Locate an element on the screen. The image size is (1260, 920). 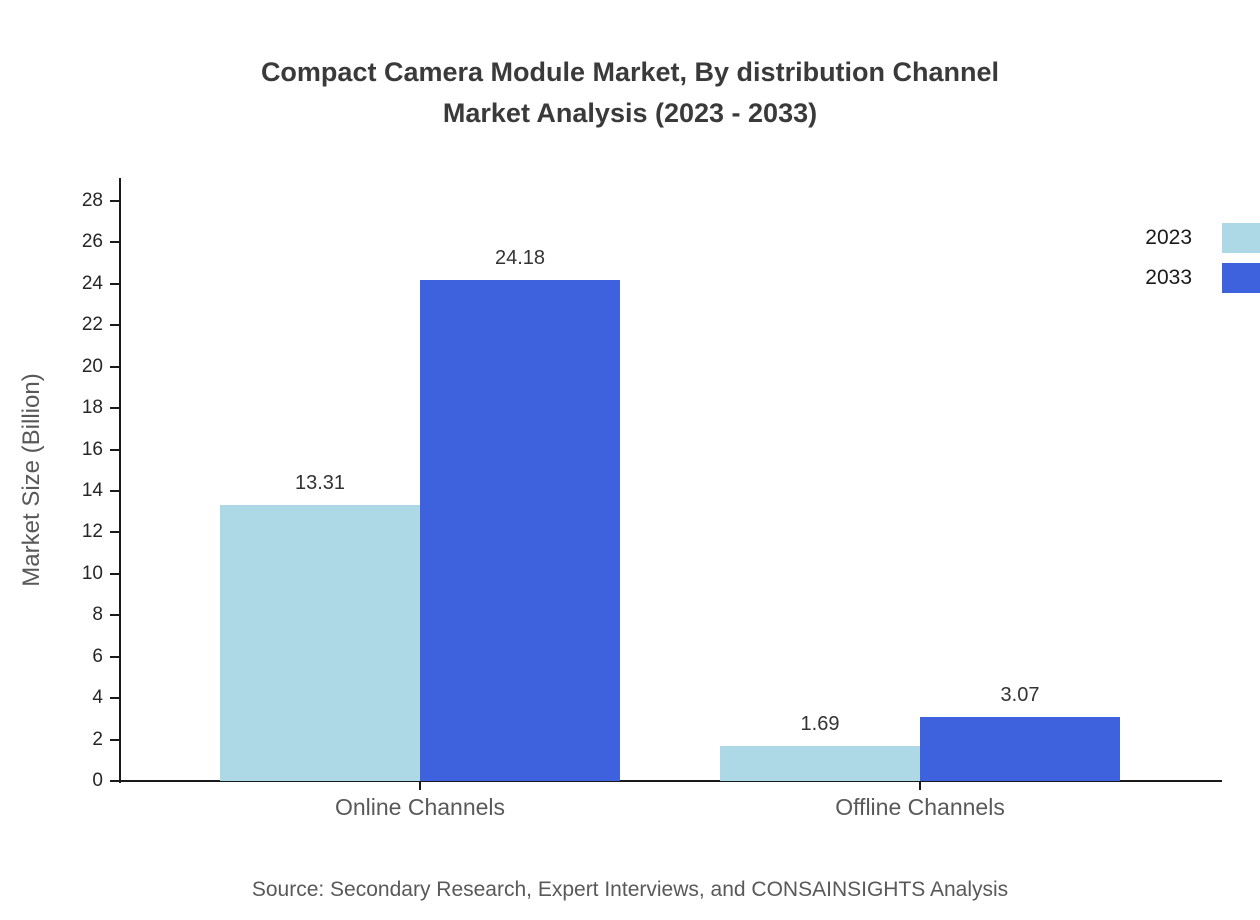
legend-item-2033: 2033 is located at coordinates (1202, 278).